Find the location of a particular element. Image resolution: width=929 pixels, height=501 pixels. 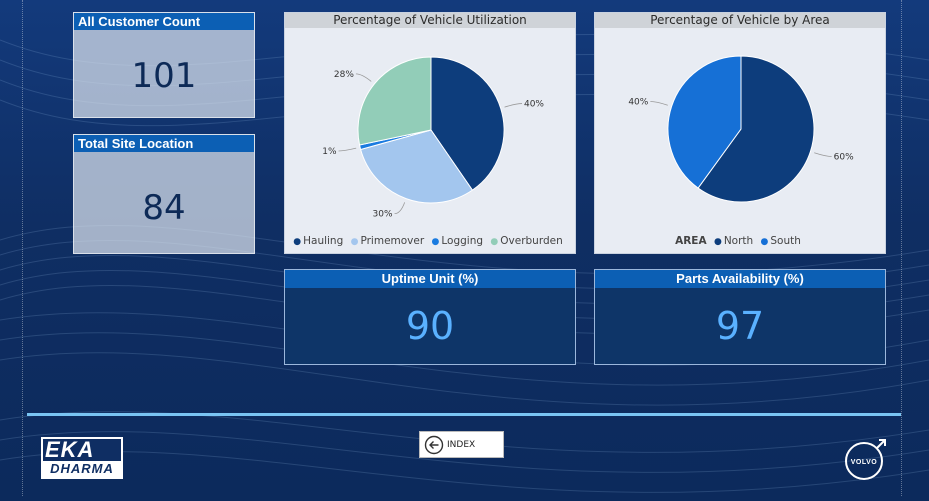

eka-dharma-logo: EKA DHARMA is located at coordinates (82, 458).